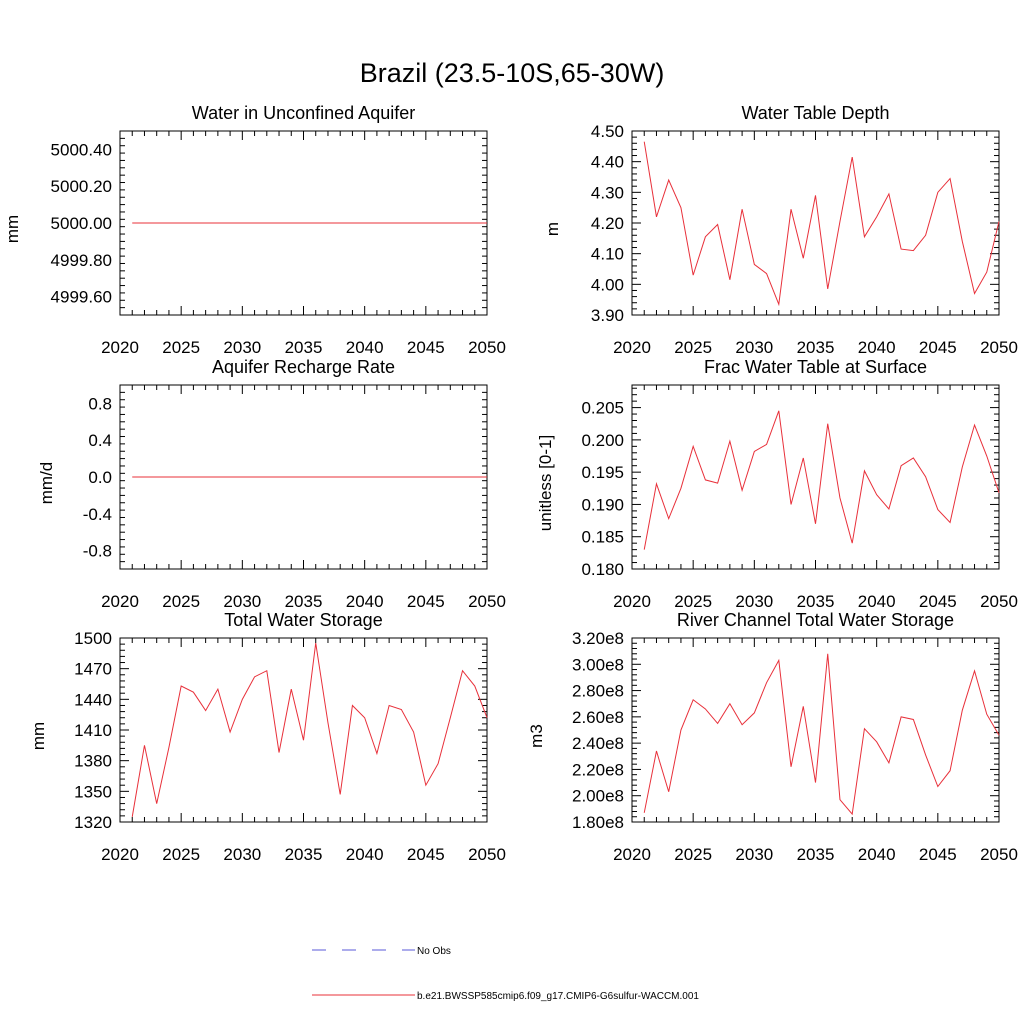 This screenshot has width=1024, height=1024. Describe the element at coordinates (303, 620) in the screenshot. I see `panel-title: Total Water Storage` at that location.